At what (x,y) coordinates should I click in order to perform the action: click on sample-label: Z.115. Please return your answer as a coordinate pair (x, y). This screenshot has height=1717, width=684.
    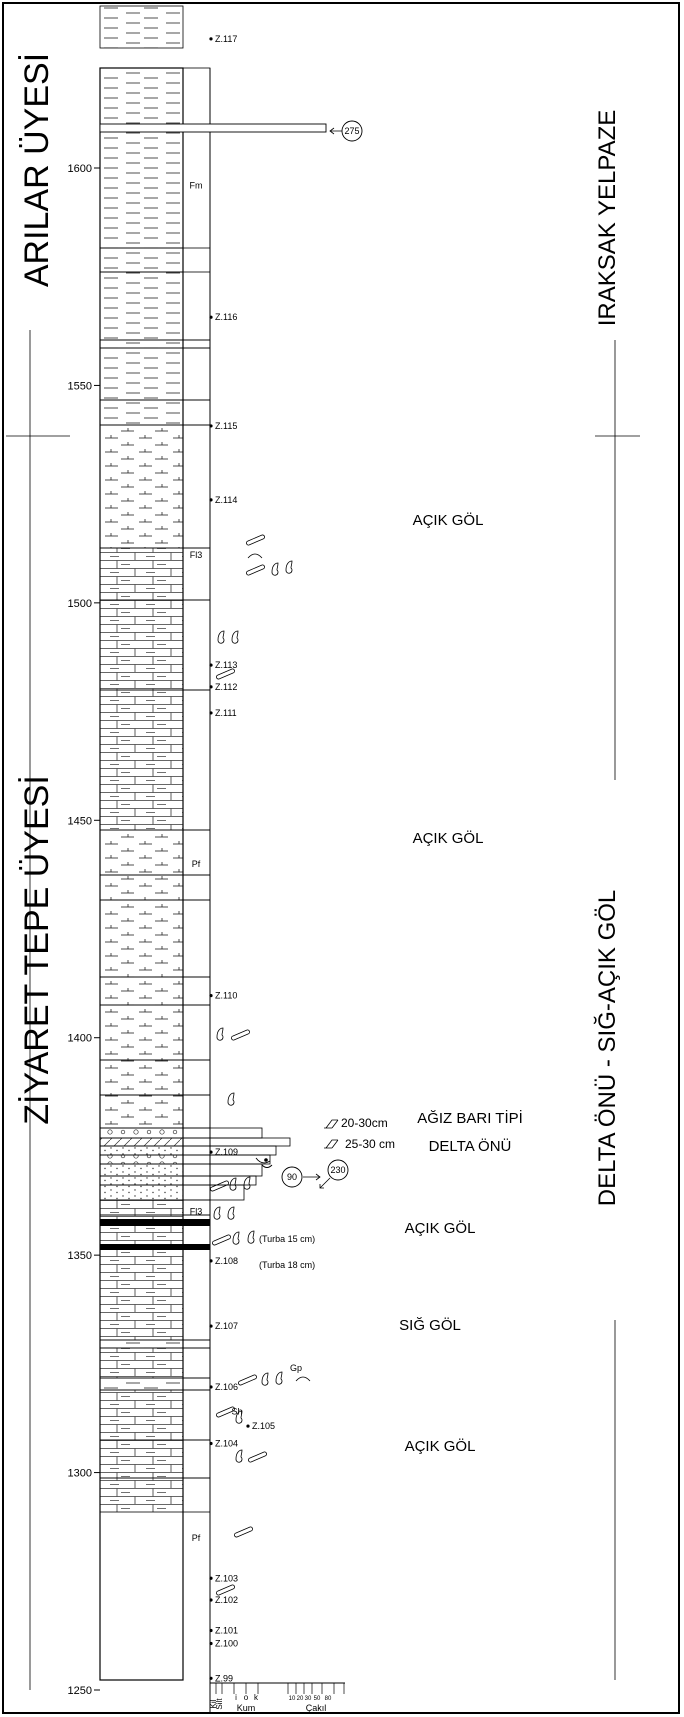
    Looking at the image, I should click on (226, 426).